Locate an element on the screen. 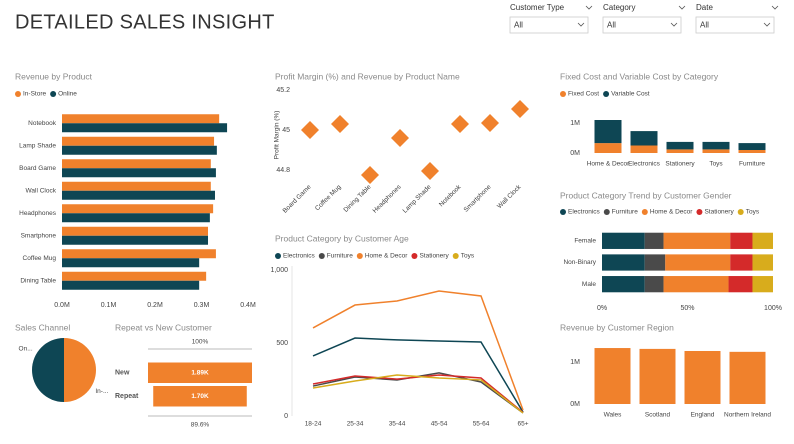  y-tick-label: 0 is located at coordinates (286, 416).